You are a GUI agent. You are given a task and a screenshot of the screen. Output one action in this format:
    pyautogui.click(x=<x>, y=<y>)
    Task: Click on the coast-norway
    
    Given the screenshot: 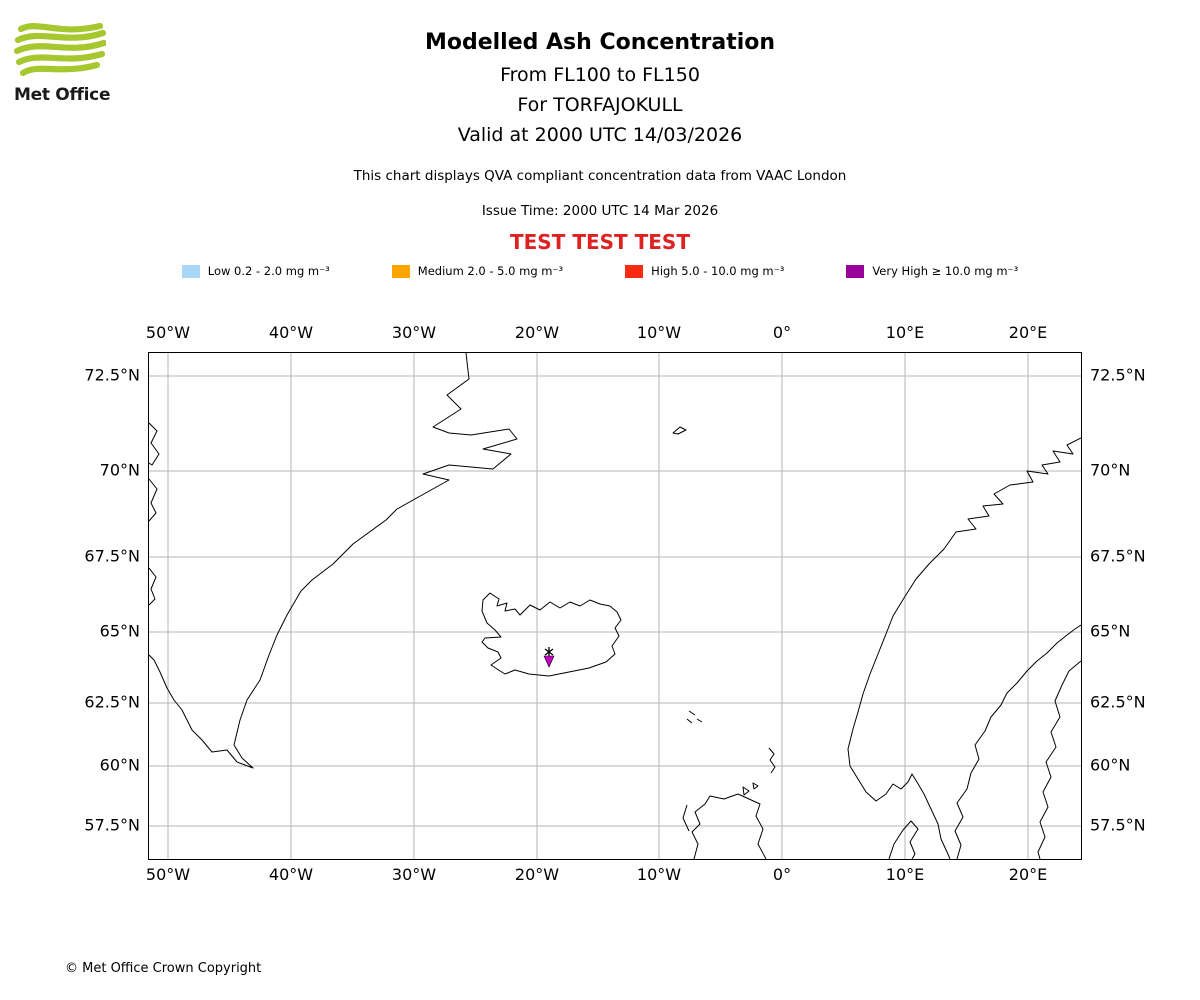 What is the action you would take?
    pyautogui.click(x=964, y=648)
    